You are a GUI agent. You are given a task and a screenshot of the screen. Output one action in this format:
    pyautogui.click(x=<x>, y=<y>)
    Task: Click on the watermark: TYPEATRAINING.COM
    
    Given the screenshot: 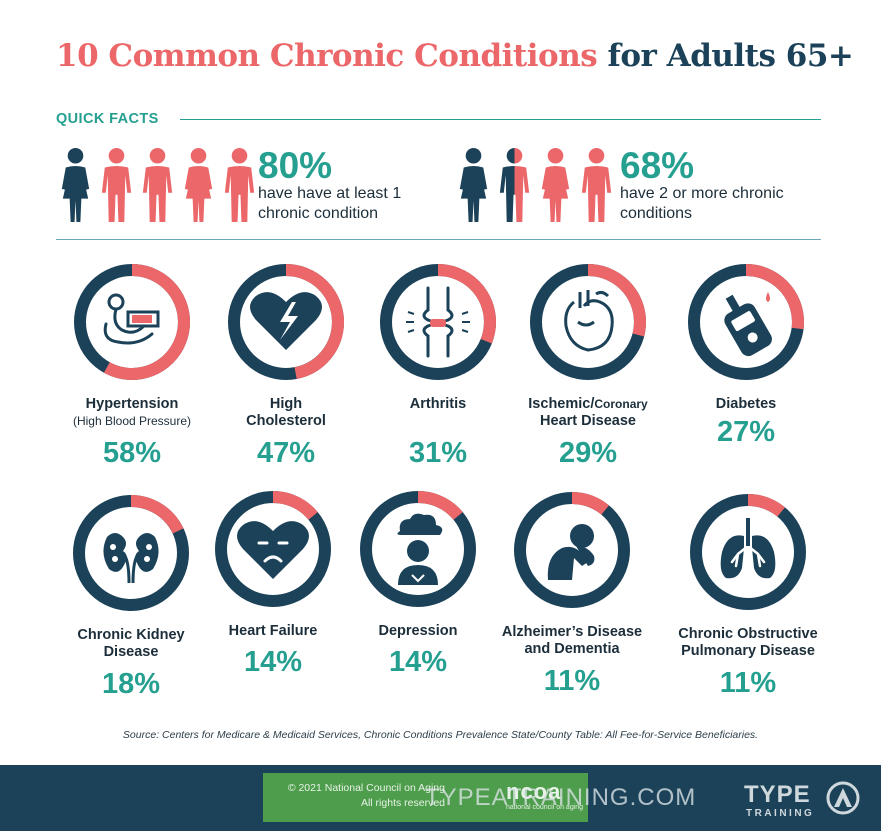 What is the action you would take?
    pyautogui.click(x=561, y=797)
    